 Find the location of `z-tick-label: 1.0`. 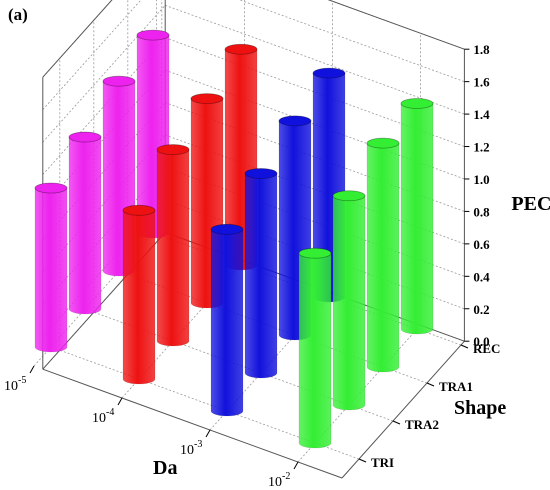

z-tick-label: 1.0 is located at coordinates (481, 179).